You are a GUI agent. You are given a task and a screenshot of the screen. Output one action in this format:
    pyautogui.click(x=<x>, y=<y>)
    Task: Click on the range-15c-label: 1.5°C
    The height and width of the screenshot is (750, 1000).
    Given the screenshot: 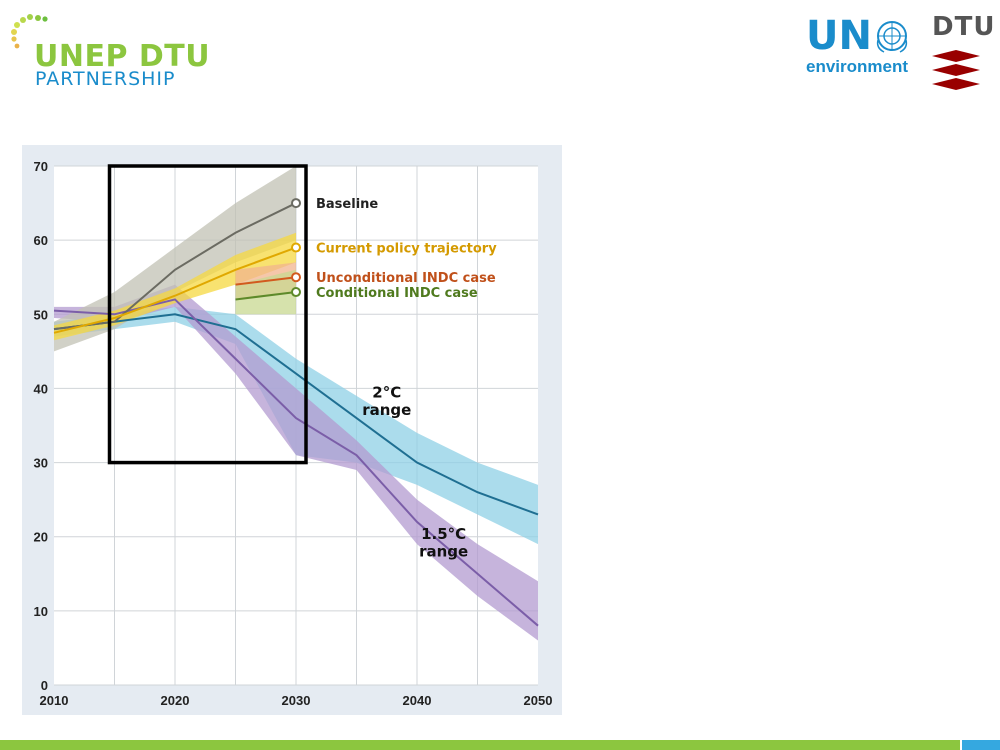 What is the action you would take?
    pyautogui.click(x=443, y=534)
    